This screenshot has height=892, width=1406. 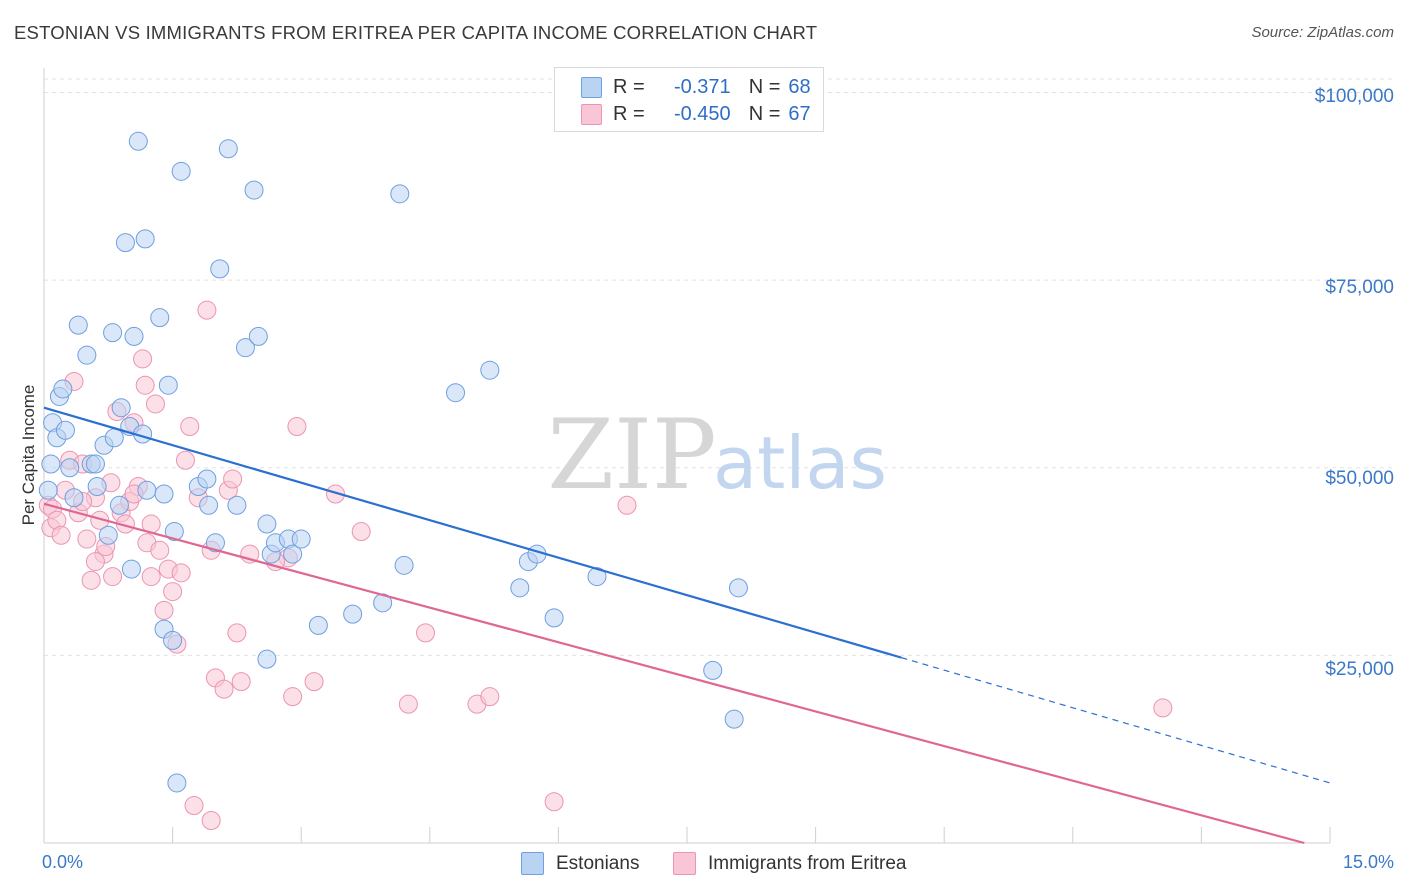 I want to click on bottom-legend-estonians: Estonians, so click(x=580, y=863).